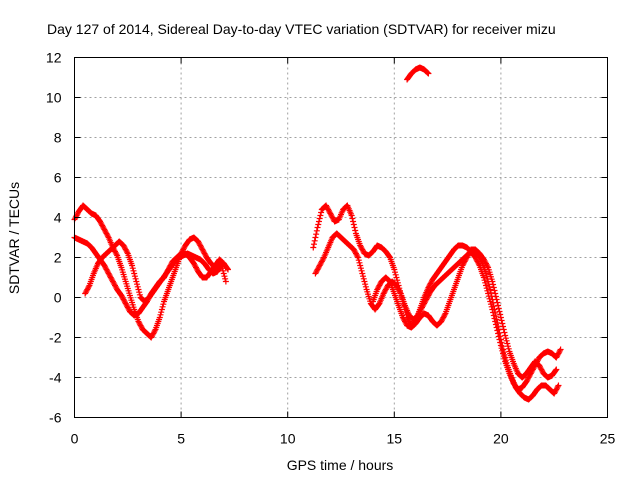 The height and width of the screenshot is (480, 640). I want to click on x-tick-label: 0, so click(75, 439).